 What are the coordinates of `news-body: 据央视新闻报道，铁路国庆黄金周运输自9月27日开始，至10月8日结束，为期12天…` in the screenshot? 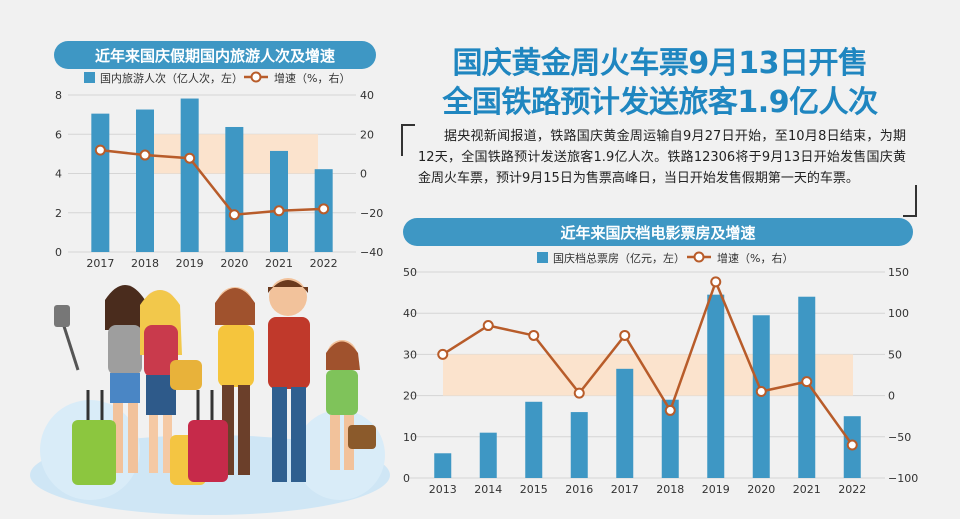 It's located at (662, 157).